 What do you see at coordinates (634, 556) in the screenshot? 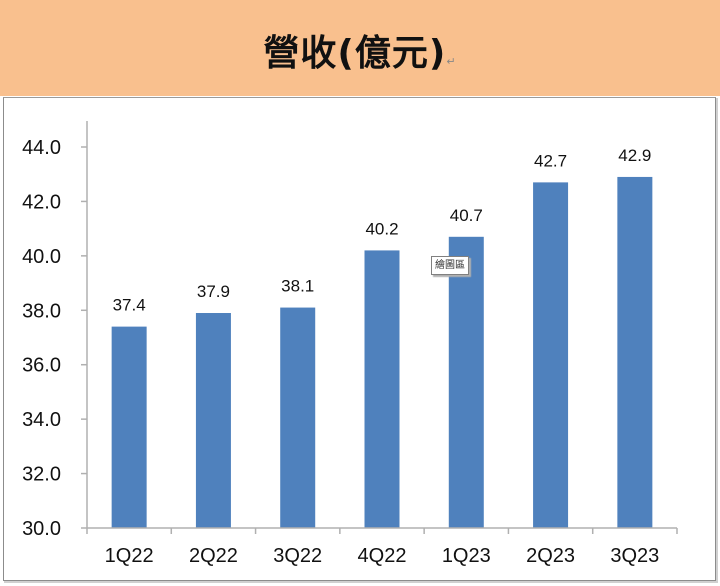
I see `x-tick-label: 3Q23` at bounding box center [634, 556].